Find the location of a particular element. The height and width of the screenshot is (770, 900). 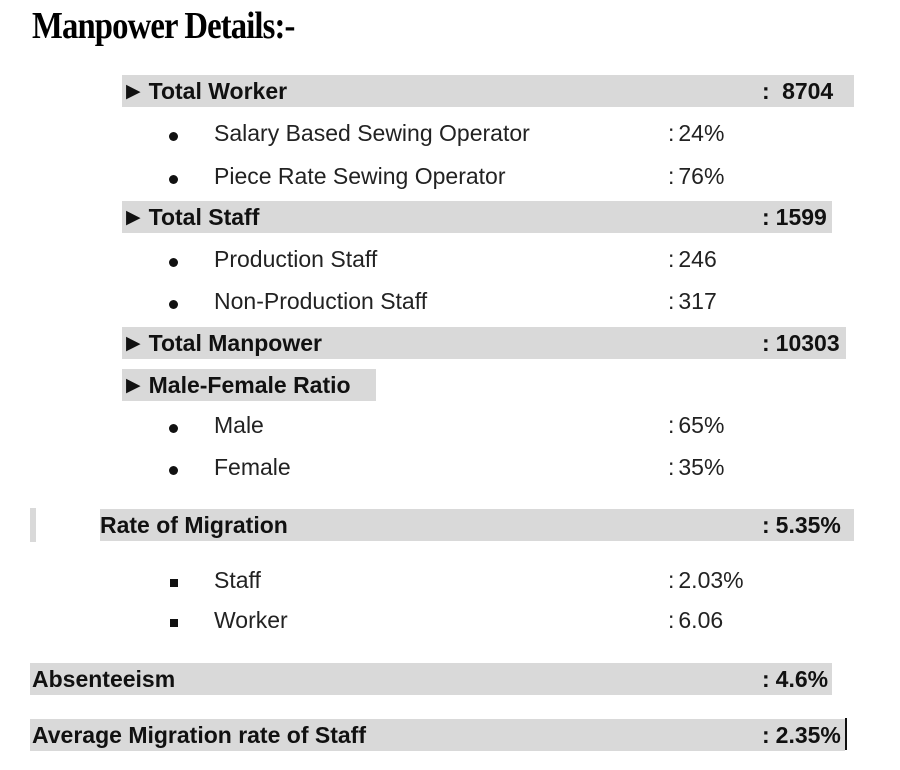

male-female-ratio-row: ▶ Male-Female Ratio is located at coordinates (249, 385).